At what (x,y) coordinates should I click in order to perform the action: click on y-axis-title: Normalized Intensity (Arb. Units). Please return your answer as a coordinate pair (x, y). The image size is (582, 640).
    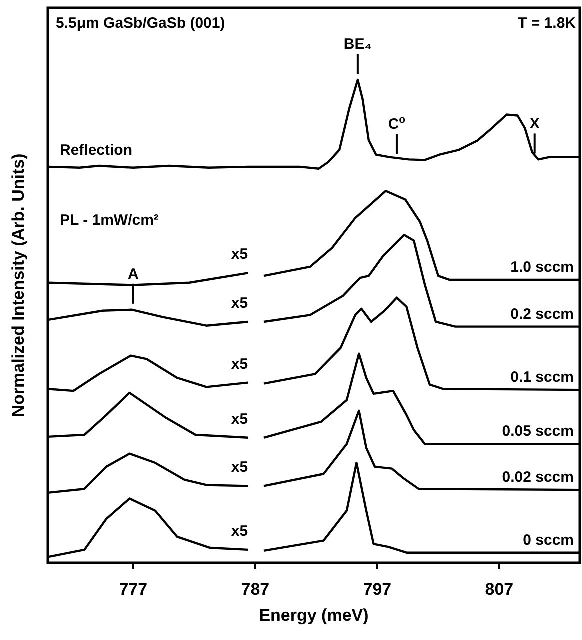
    Looking at the image, I should click on (18, 286).